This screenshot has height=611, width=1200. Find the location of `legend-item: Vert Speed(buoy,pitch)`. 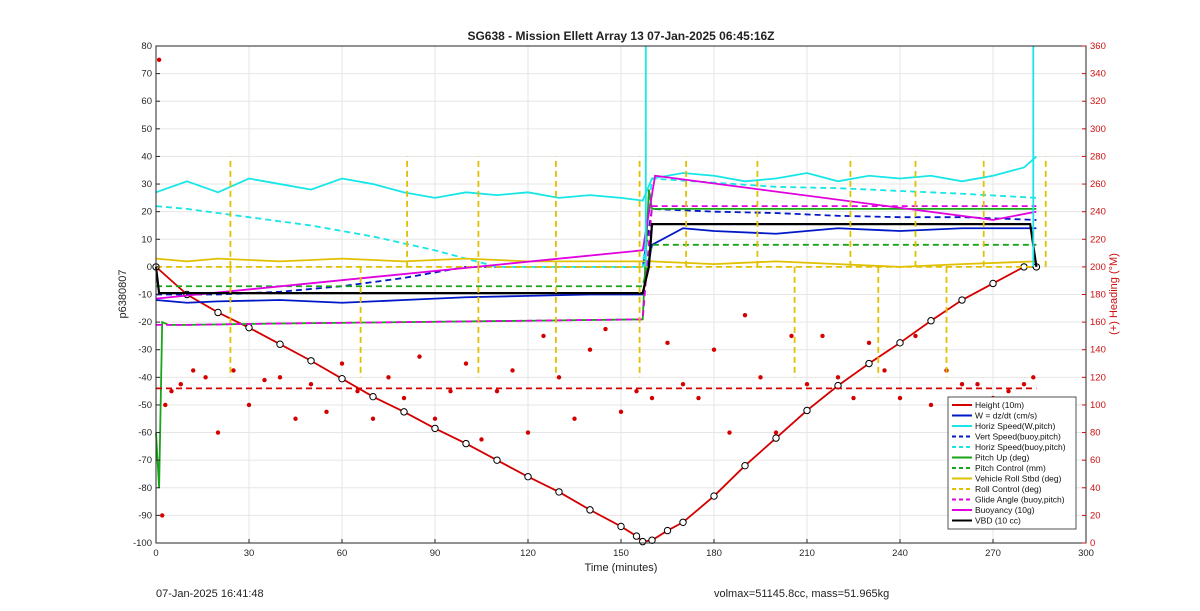

legend-item: Vert Speed(buoy,pitch) is located at coordinates (1018, 437).